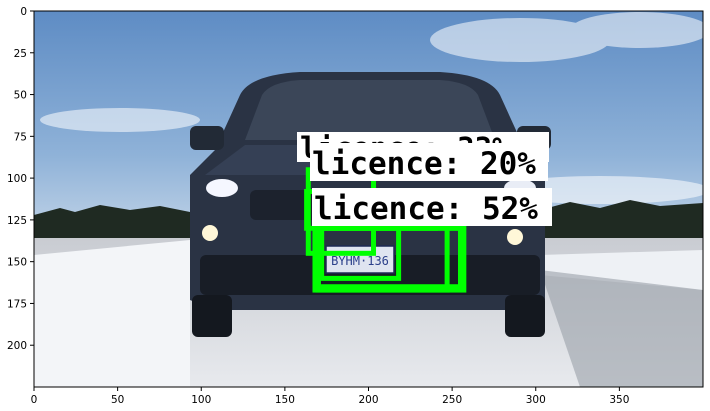  I want to click on wheel-left, so click(212, 316).